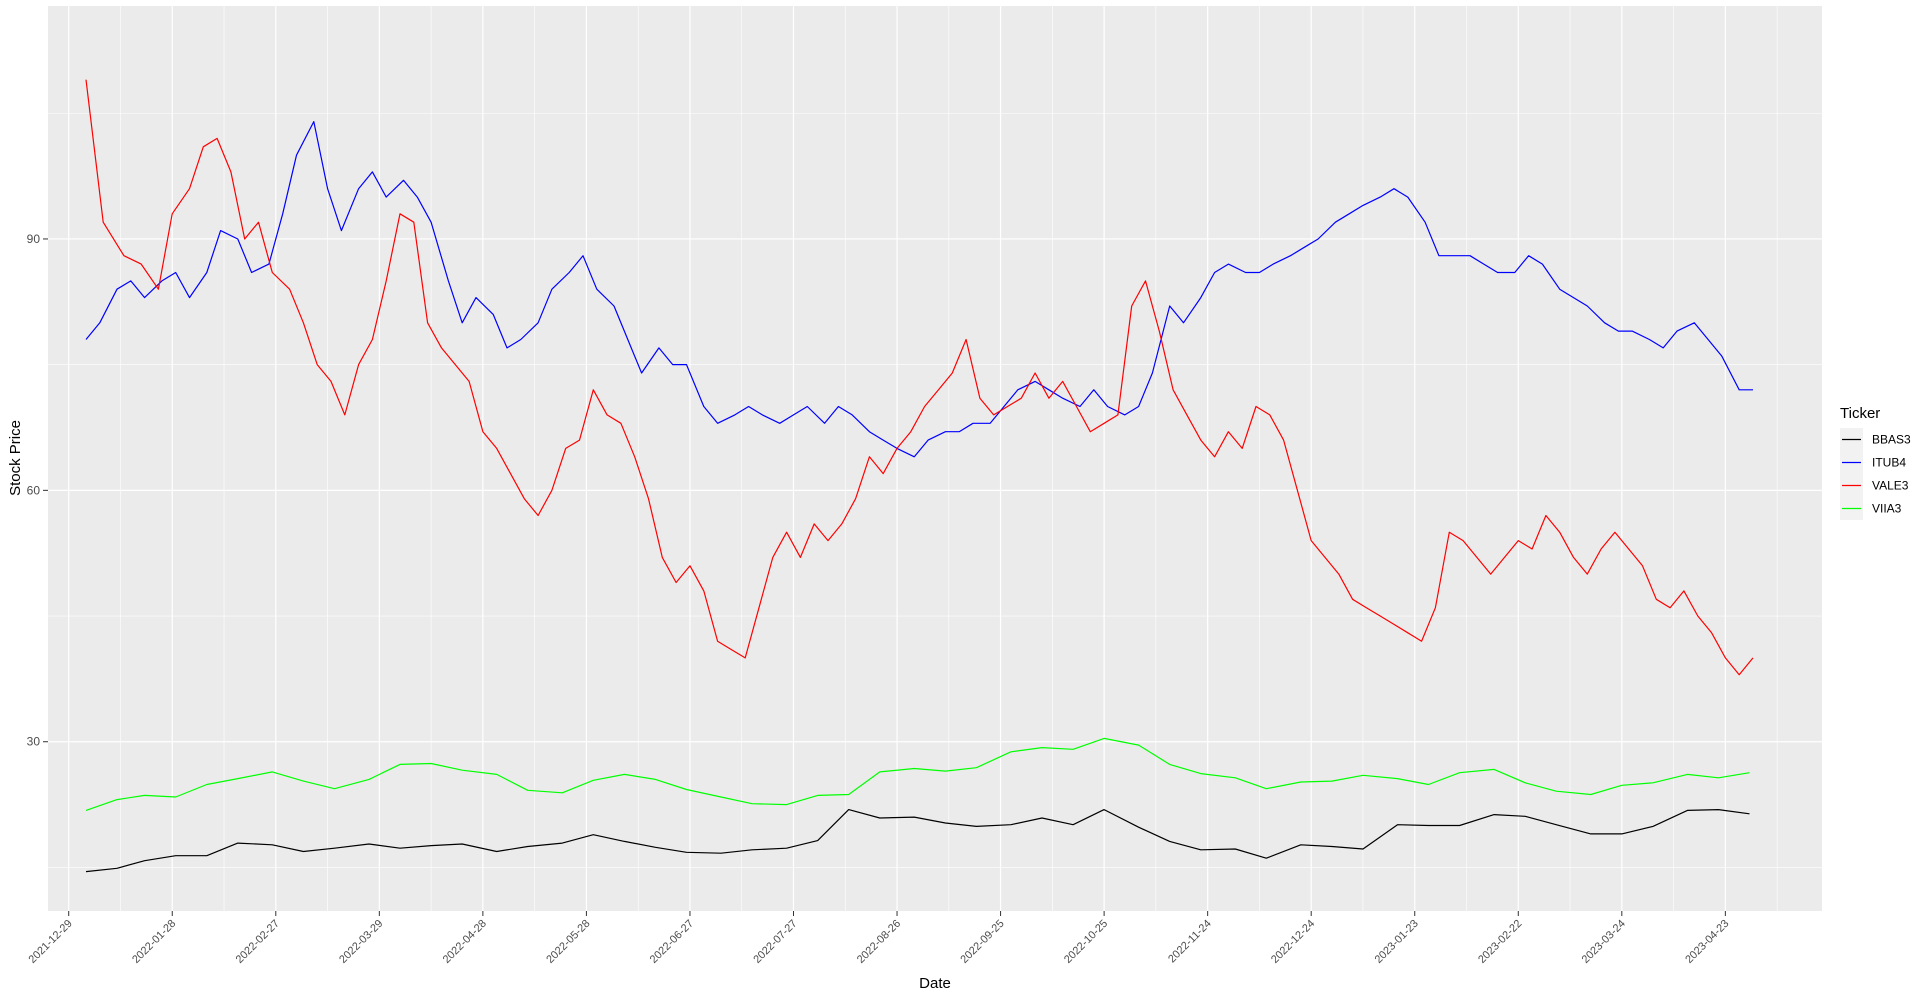  What do you see at coordinates (51, 942) in the screenshot?
I see `x-tick-label: 2021-12-29` at bounding box center [51, 942].